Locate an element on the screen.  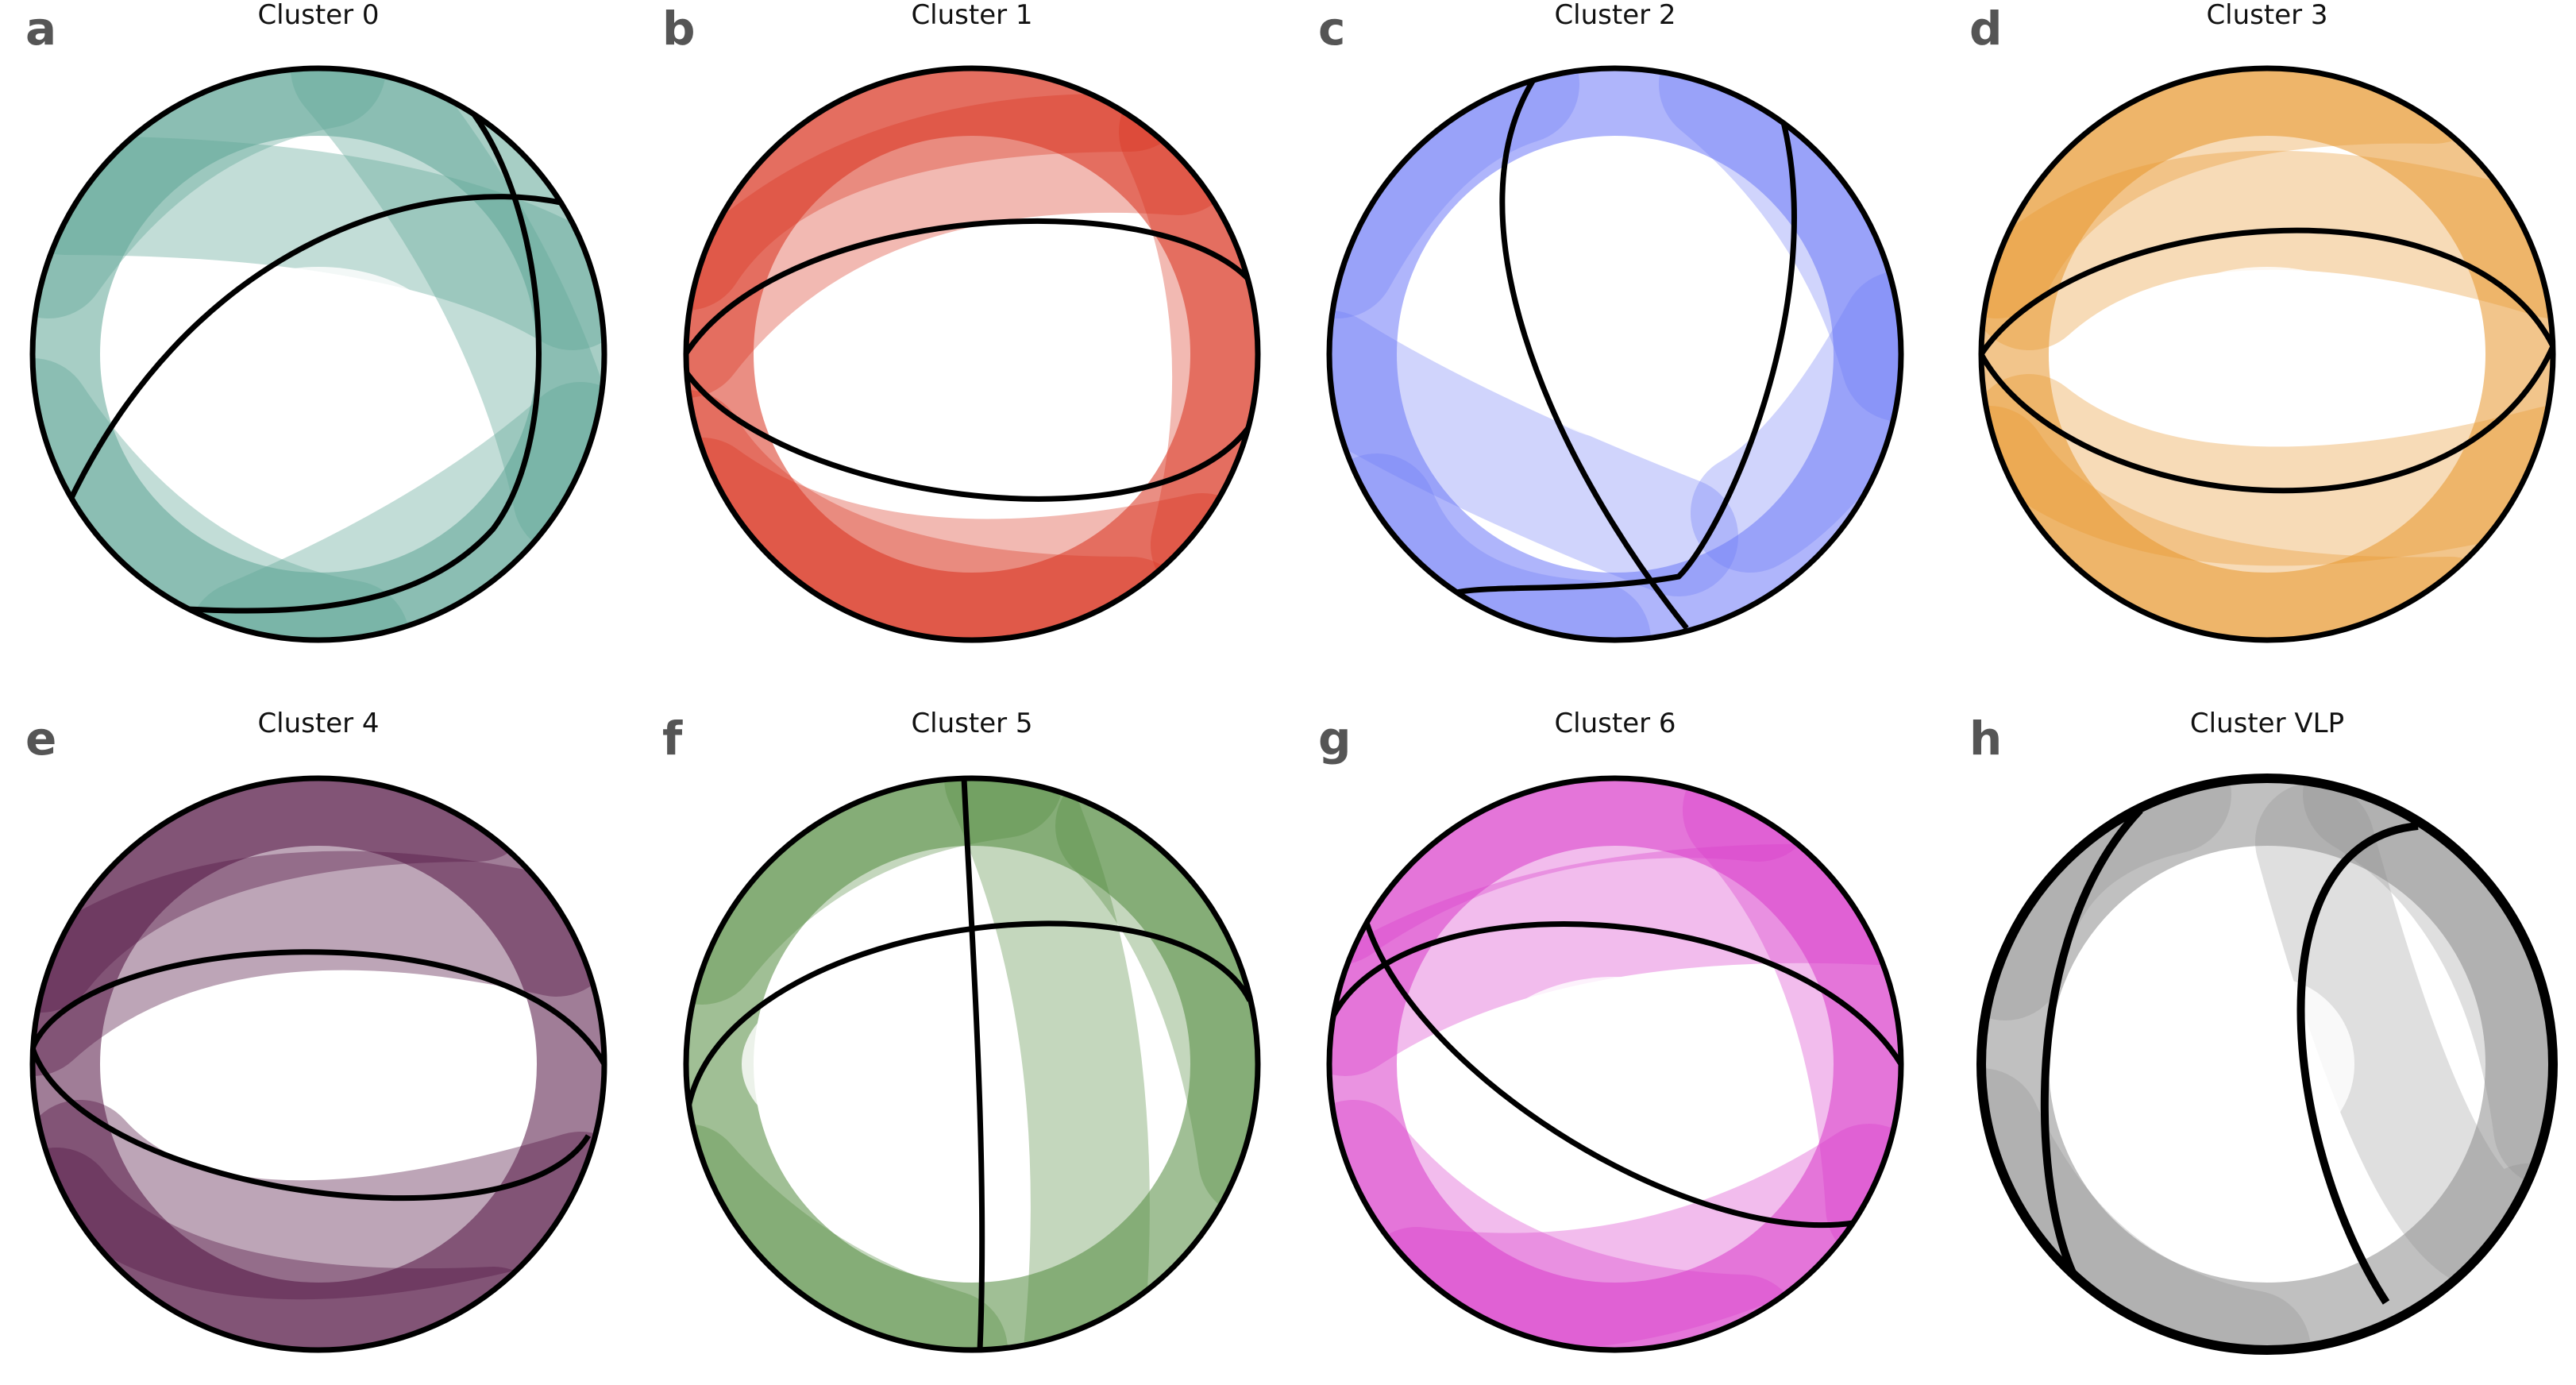
panel-letter: e is located at coordinates (40, 739).